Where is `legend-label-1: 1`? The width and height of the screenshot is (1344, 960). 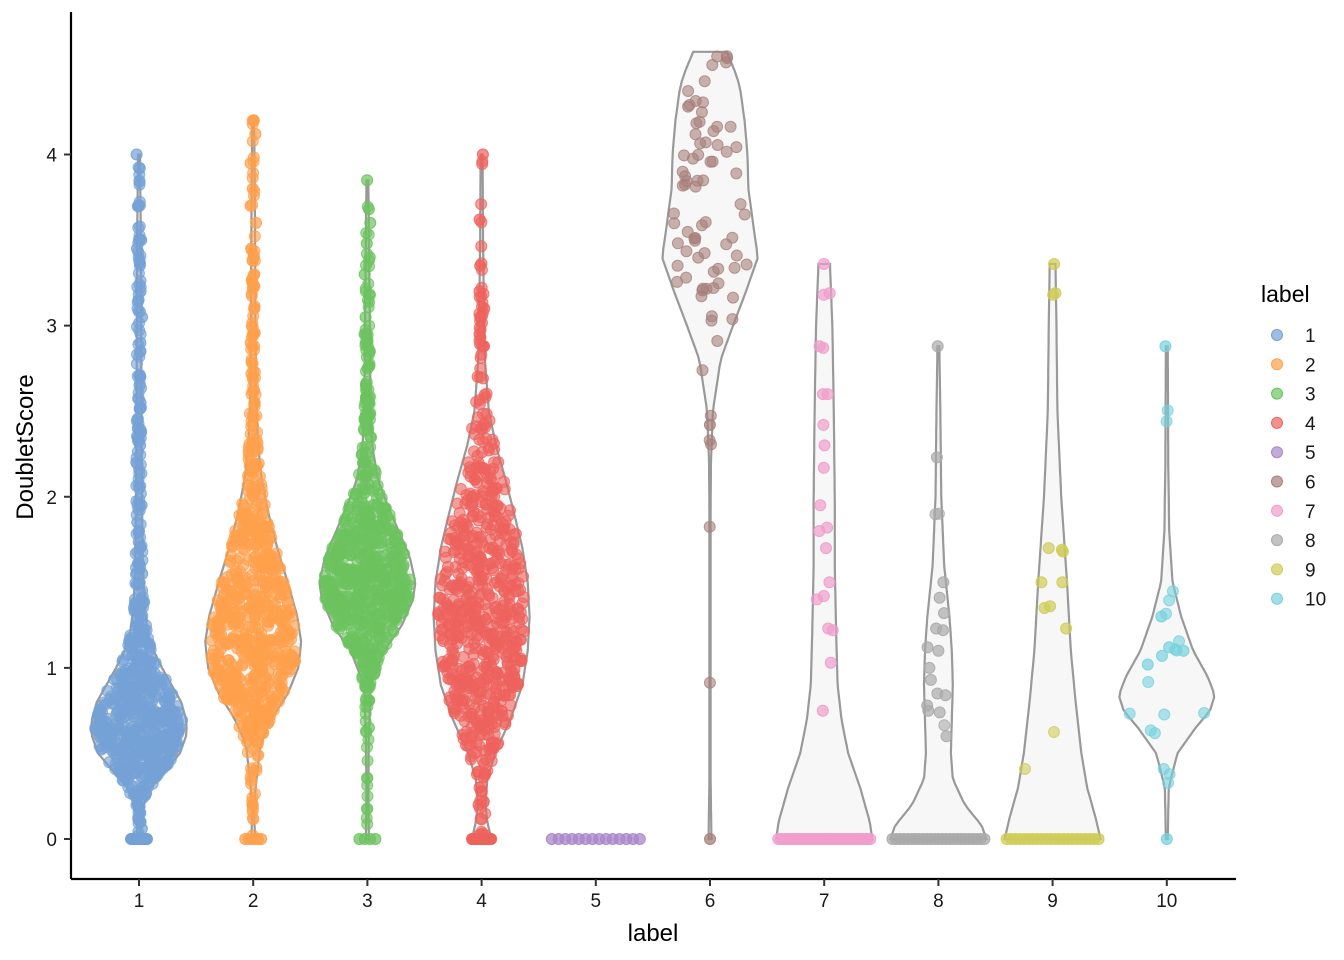 legend-label-1: 1 is located at coordinates (1310, 336).